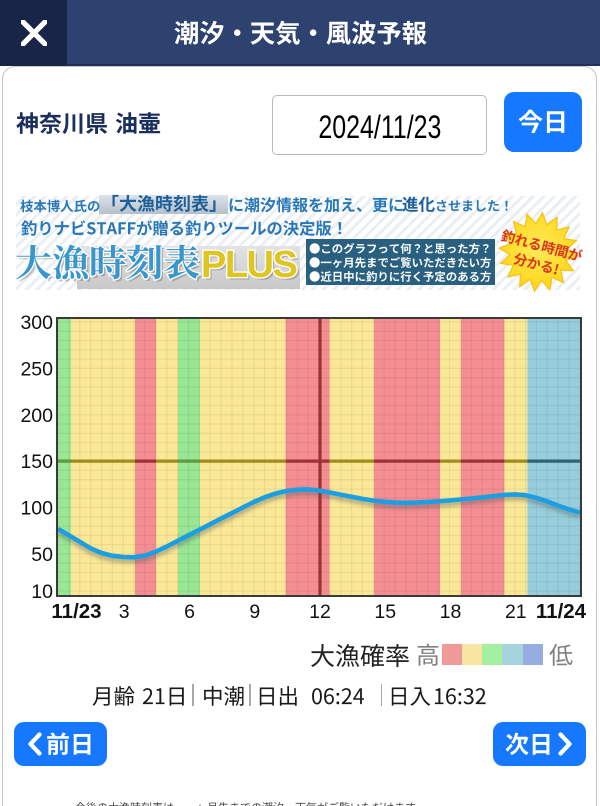  I want to click on svg-text: 250, so click(36, 369).